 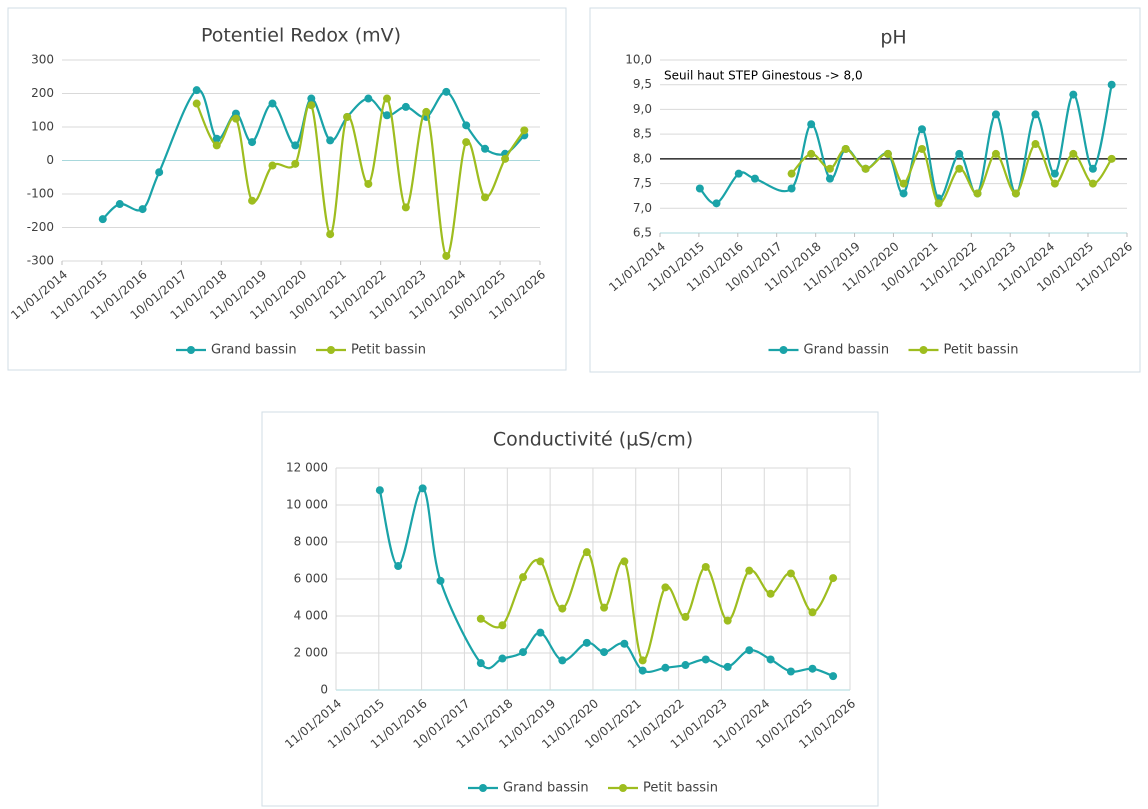 I want to click on y-tick-label: 100, so click(x=42, y=127).